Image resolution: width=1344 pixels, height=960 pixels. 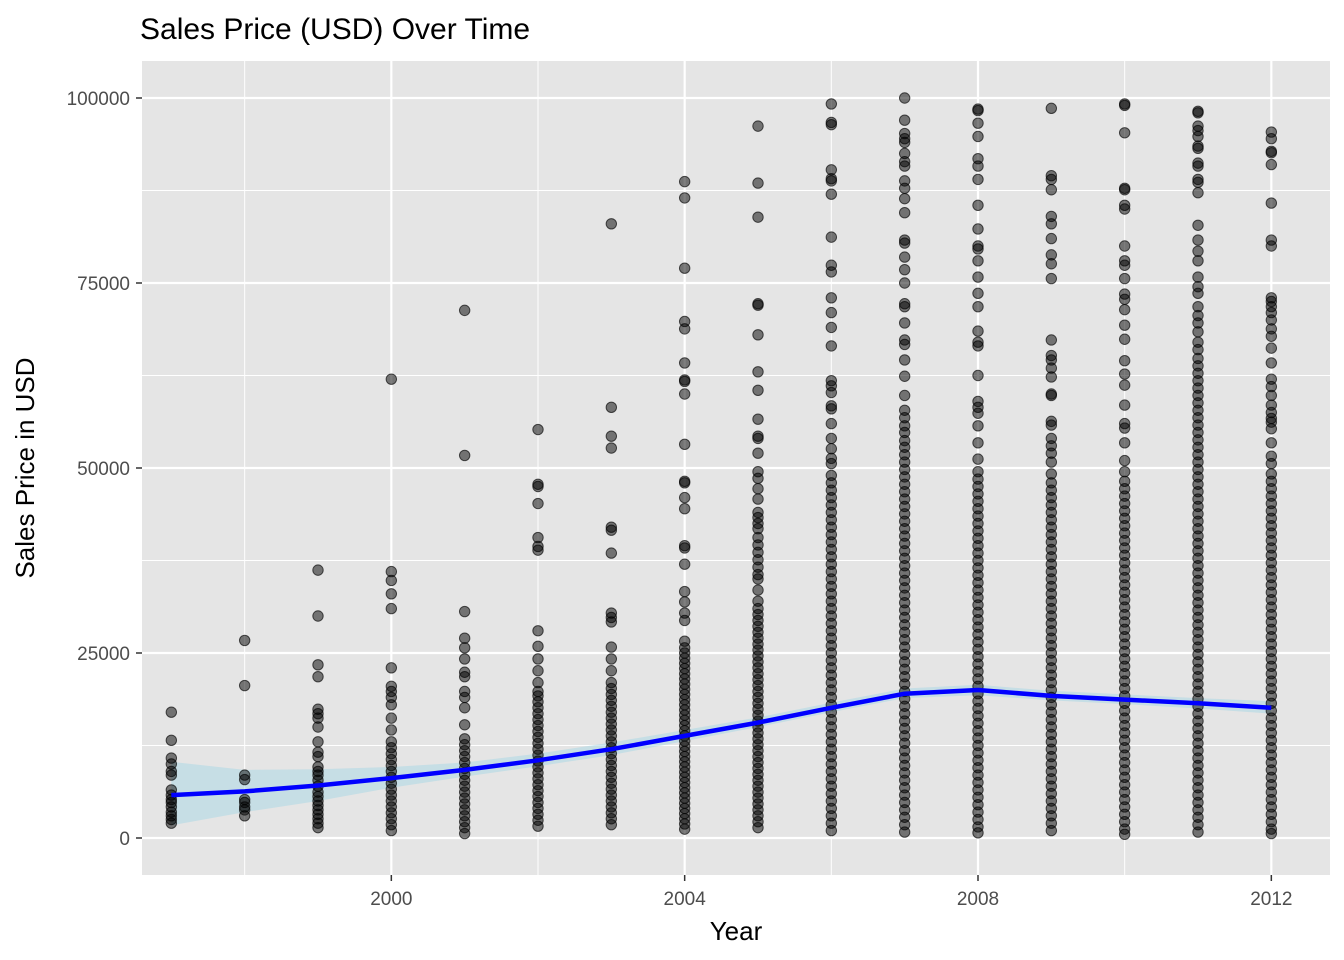 What do you see at coordinates (391, 899) in the screenshot?
I see `x-tick-label: 2000` at bounding box center [391, 899].